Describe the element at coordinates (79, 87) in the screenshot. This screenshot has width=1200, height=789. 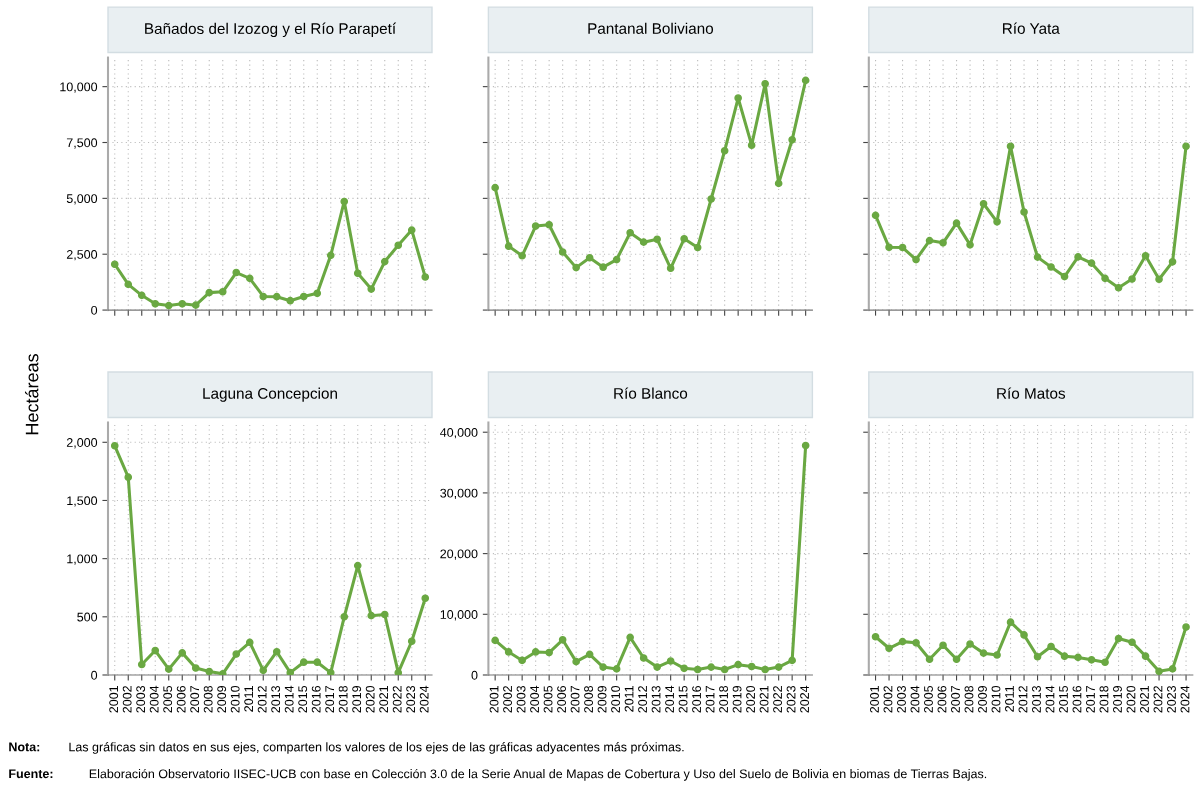
I see `y-tick-label: 10,000` at that location.